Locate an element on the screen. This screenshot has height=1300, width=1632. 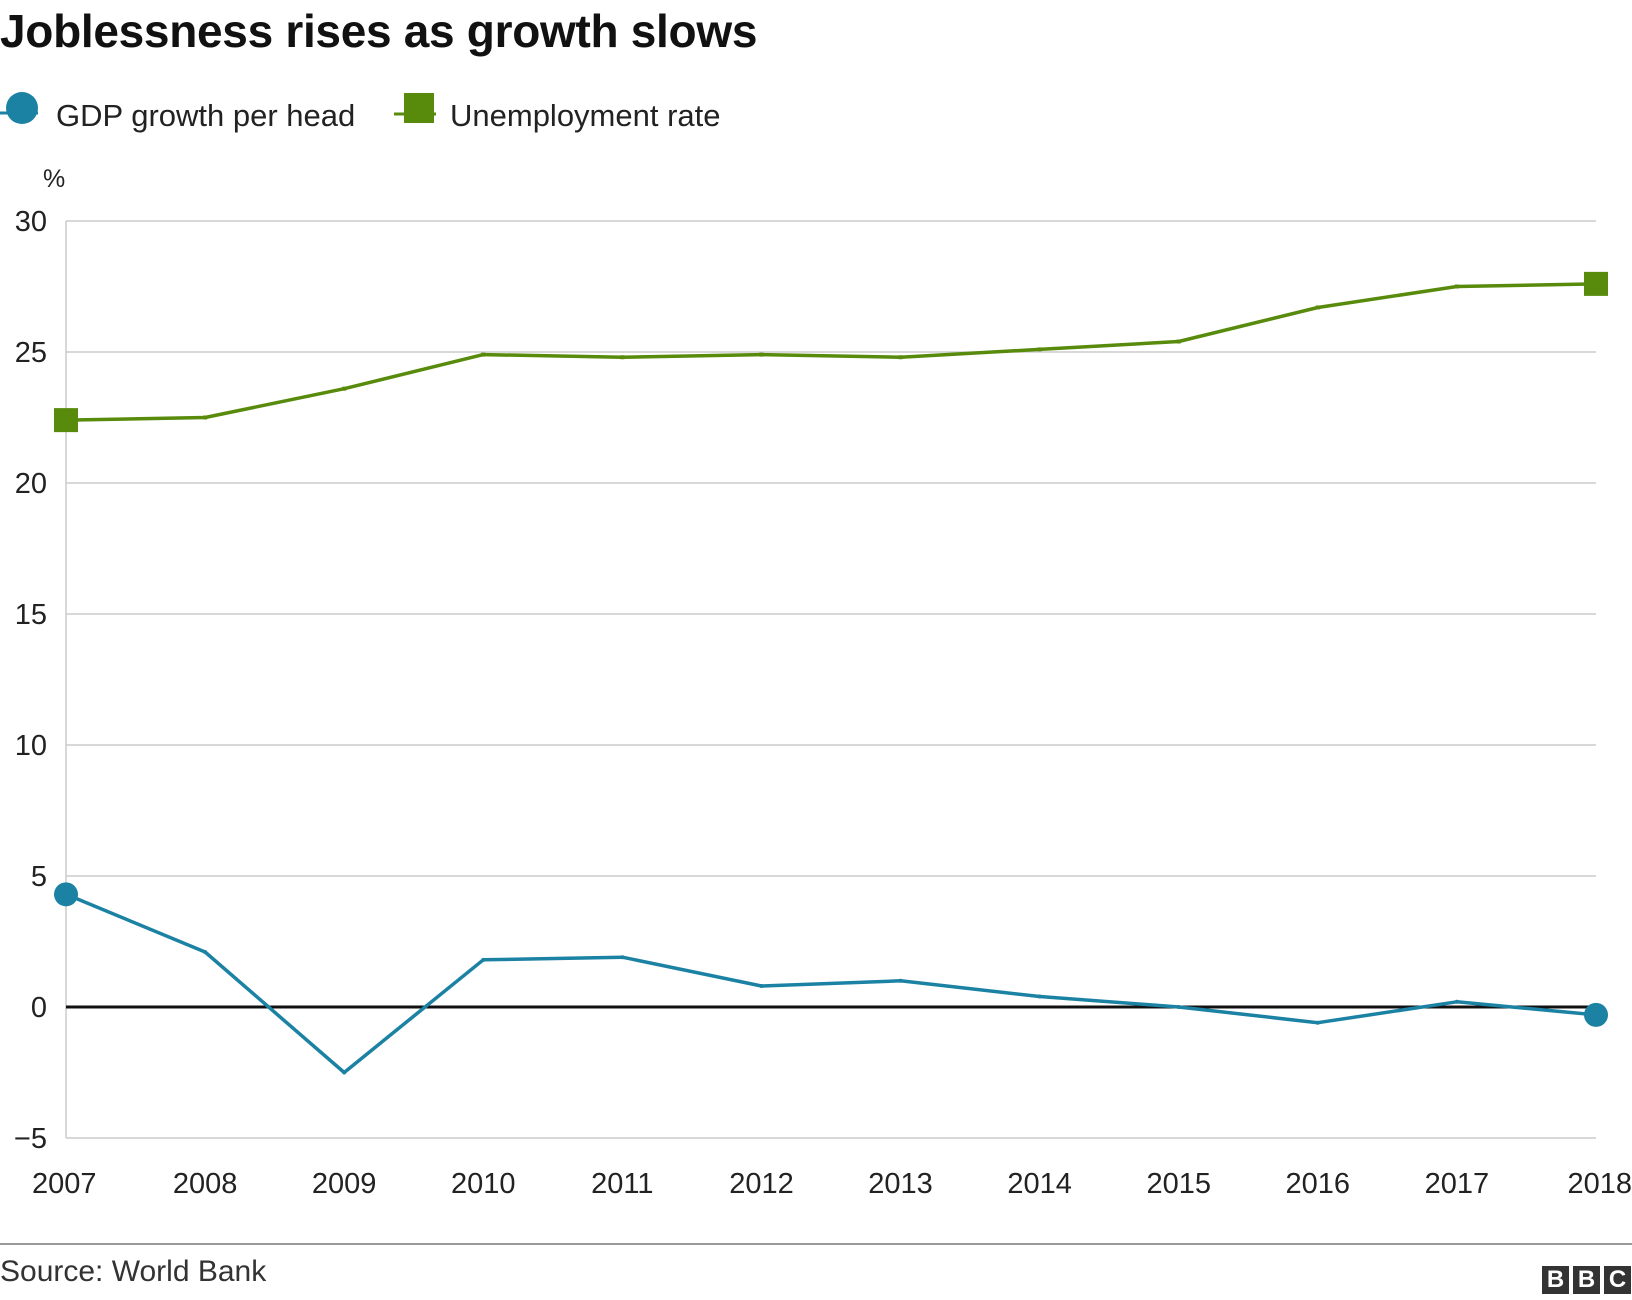
x-tick-label: 2008 is located at coordinates (205, 1184).